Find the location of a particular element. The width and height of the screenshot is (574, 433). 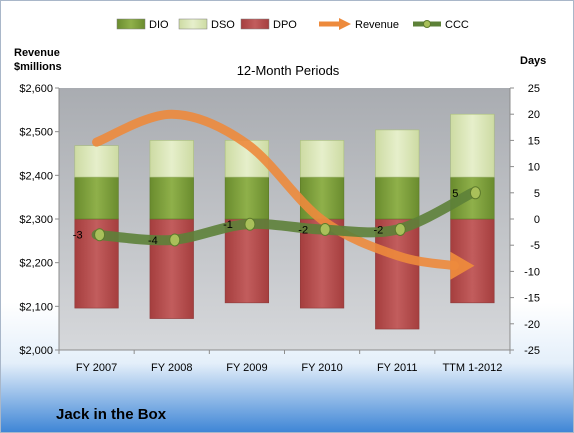

right-tick-label: -5 is located at coordinates (535, 246).